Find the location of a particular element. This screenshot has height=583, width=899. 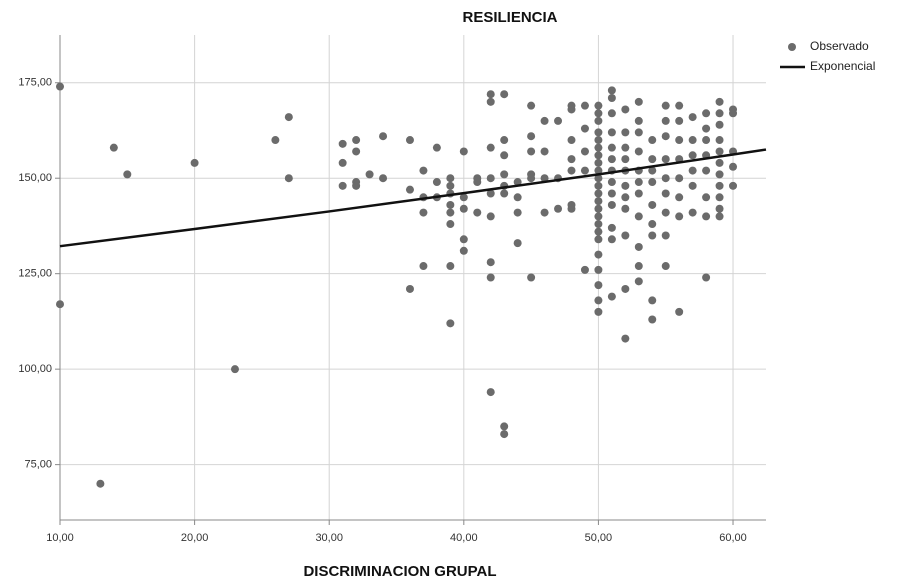

y-tick-label: 100,00 is located at coordinates (35, 369).